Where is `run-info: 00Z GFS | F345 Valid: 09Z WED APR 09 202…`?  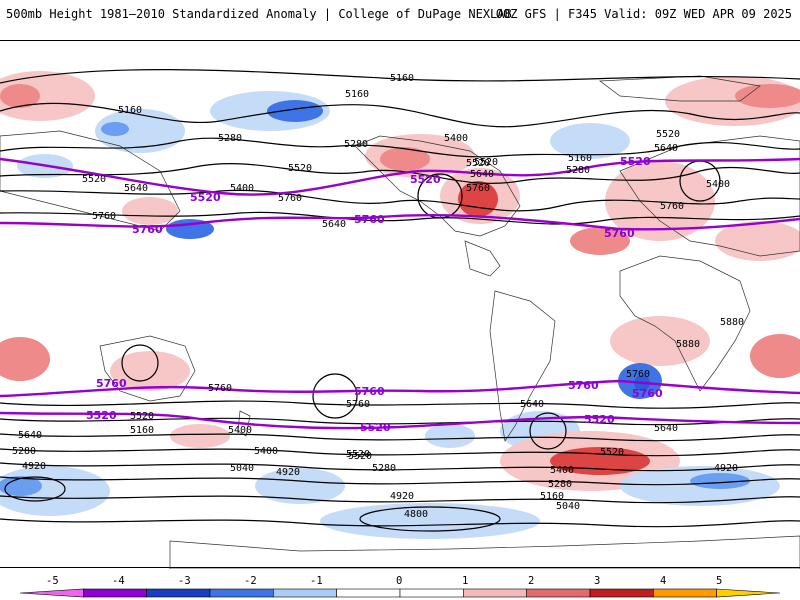 run-info: 00Z GFS | F345 Valid: 09Z WED APR 09 202… is located at coordinates (643, 14).